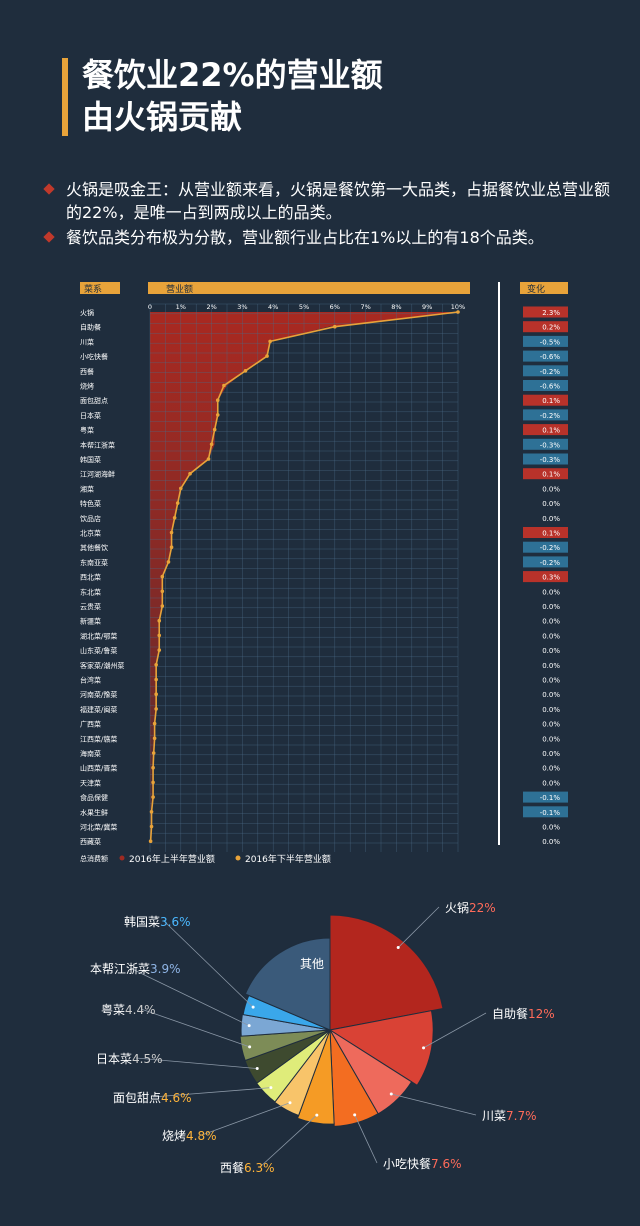 Image resolution: width=640 pixels, height=1226 pixels. I want to click on category-label: 特色菜, so click(90, 503).